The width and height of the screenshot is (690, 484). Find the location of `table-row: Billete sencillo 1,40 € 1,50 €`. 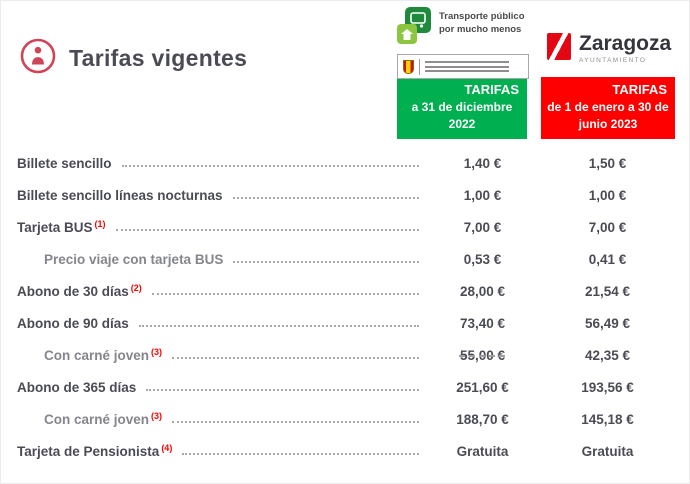

table-row: Billete sencillo 1,40 € 1,50 € is located at coordinates (346, 163).